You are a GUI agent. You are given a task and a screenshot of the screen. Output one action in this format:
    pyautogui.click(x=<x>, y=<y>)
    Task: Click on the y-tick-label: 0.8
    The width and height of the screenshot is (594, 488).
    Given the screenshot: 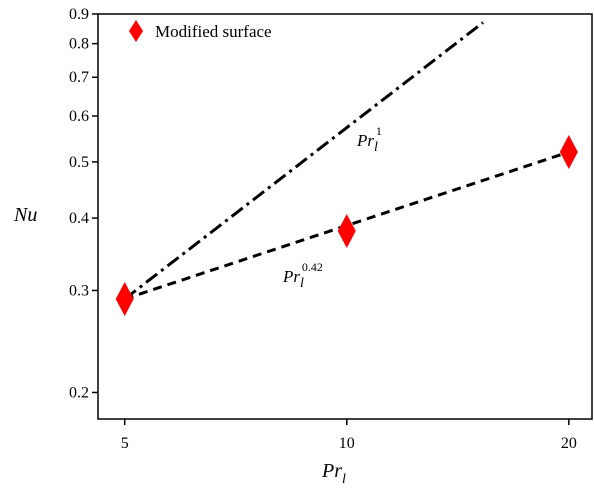 What is the action you would take?
    pyautogui.click(x=79, y=44)
    